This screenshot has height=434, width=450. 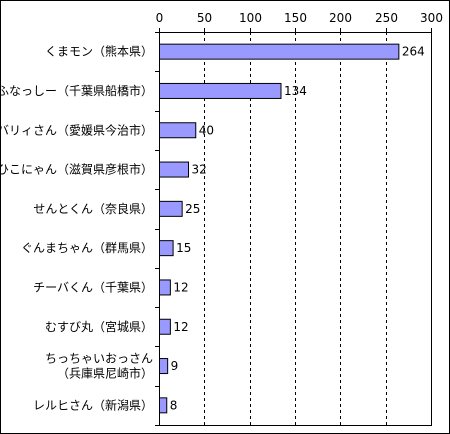 I want to click on bar-value-label: 8, so click(x=174, y=405).